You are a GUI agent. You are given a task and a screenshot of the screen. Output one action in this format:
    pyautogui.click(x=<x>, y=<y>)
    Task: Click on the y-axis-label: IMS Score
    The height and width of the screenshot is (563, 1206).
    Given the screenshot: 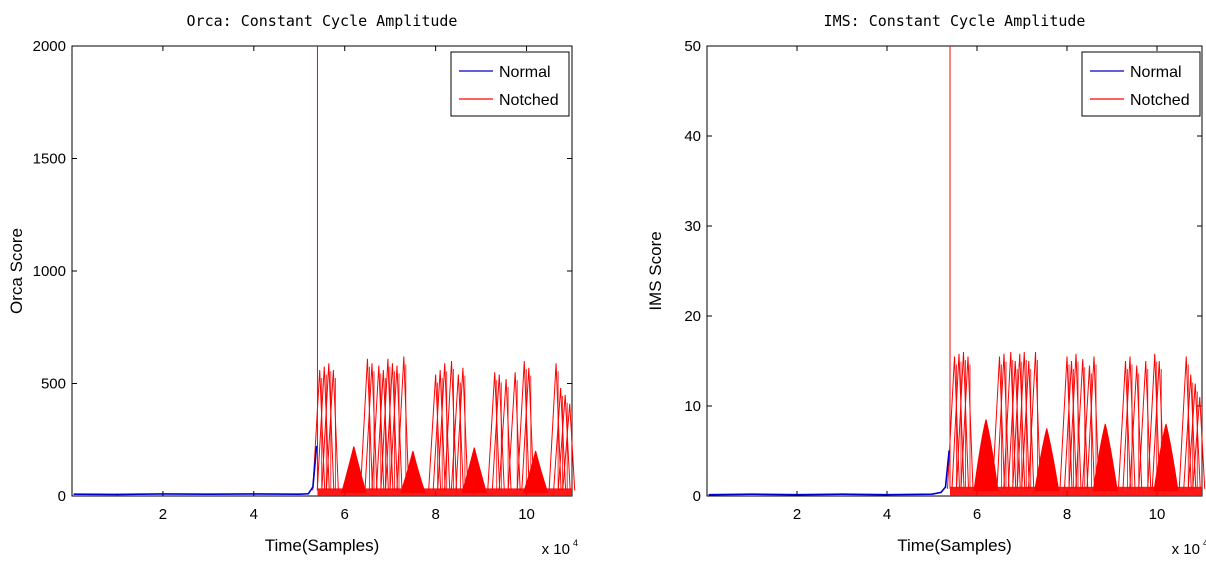 What is the action you would take?
    pyautogui.click(x=655, y=270)
    